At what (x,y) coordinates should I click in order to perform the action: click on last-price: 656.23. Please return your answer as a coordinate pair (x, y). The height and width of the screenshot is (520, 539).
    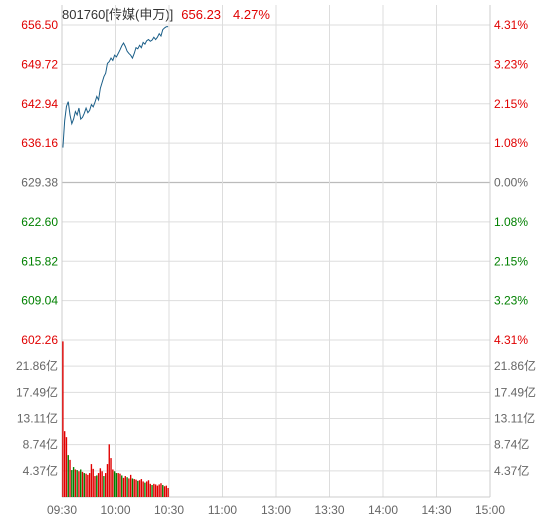
    Looking at the image, I should click on (201, 14).